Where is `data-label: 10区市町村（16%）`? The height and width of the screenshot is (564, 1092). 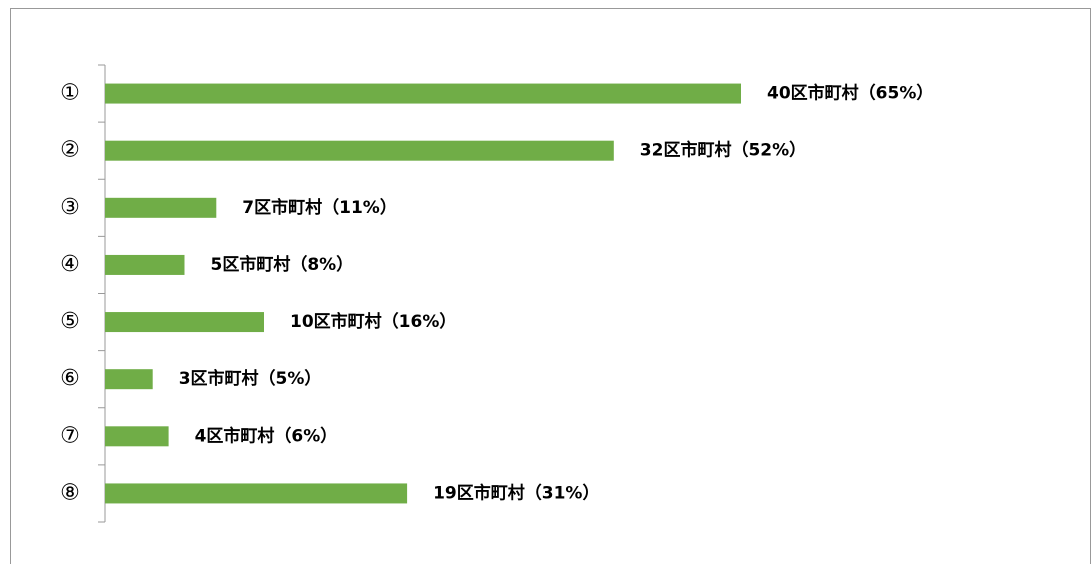 data-label: 10区市町村（16%） is located at coordinates (373, 321).